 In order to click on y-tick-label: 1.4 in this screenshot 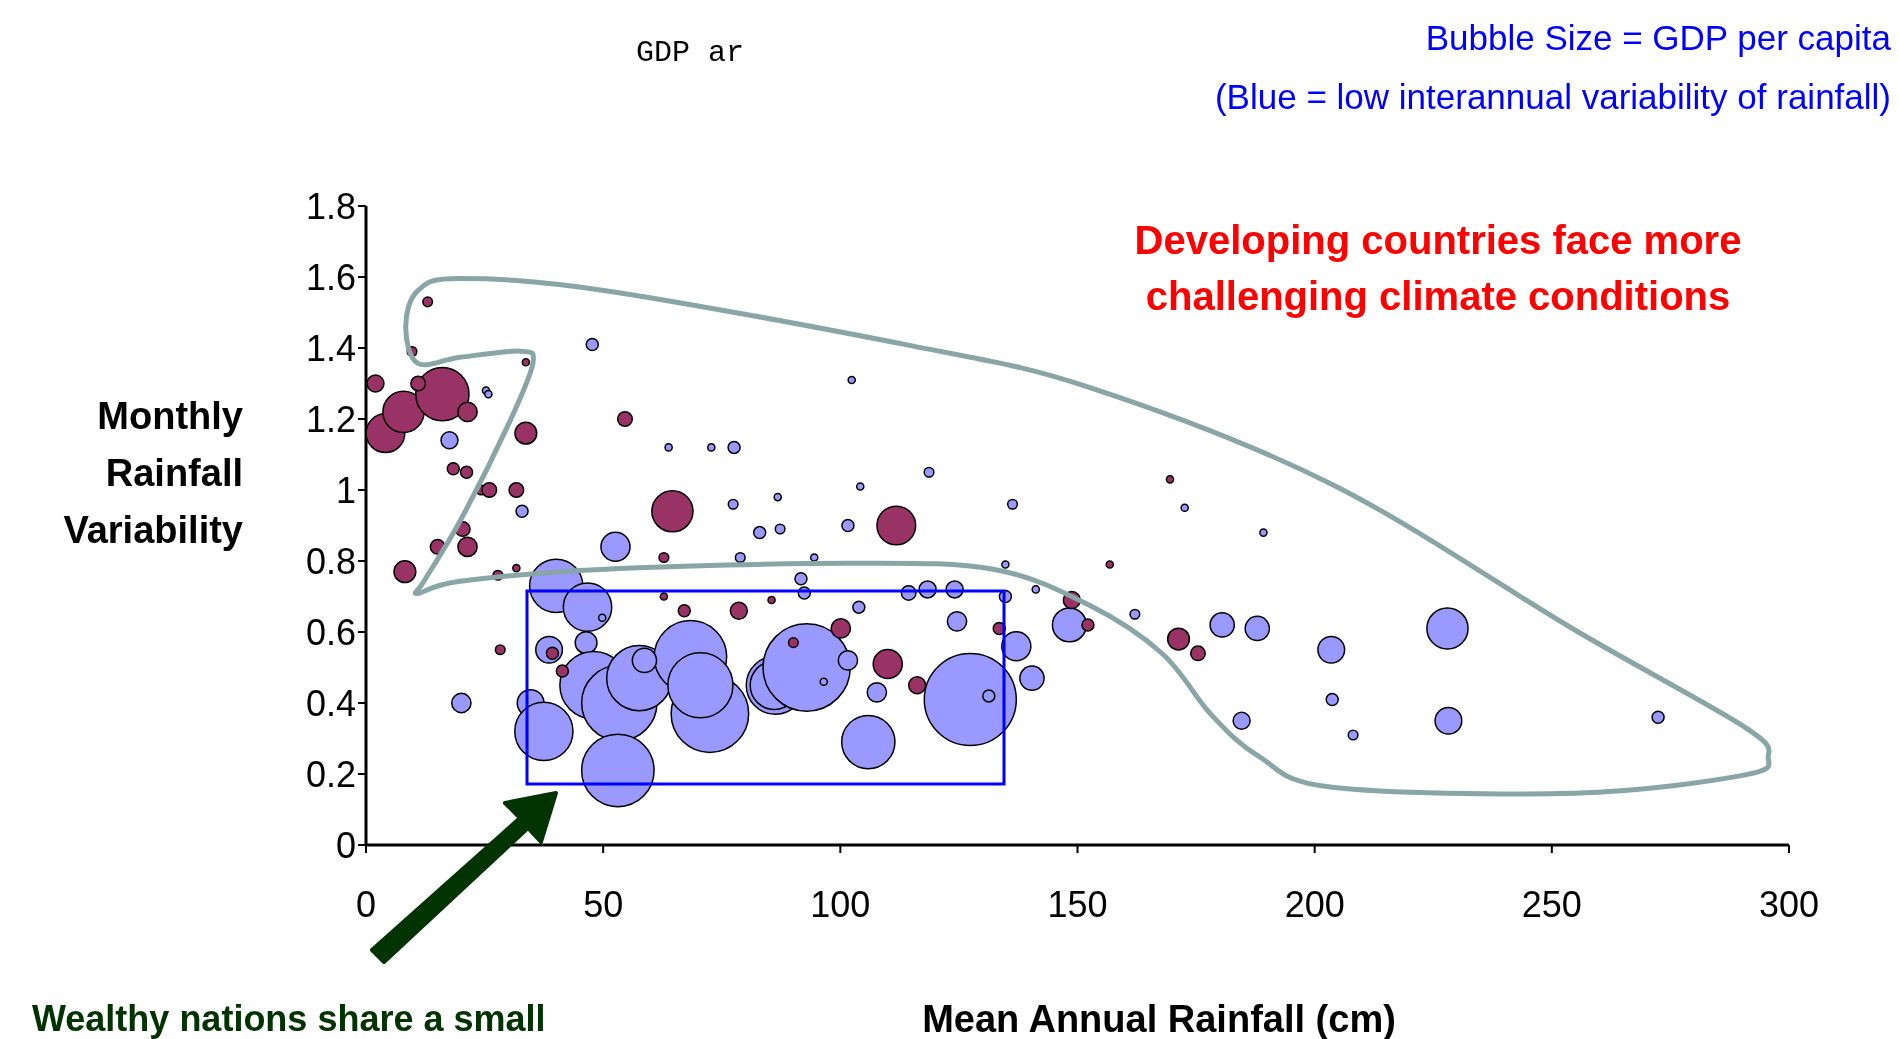, I will do `click(330, 348)`.